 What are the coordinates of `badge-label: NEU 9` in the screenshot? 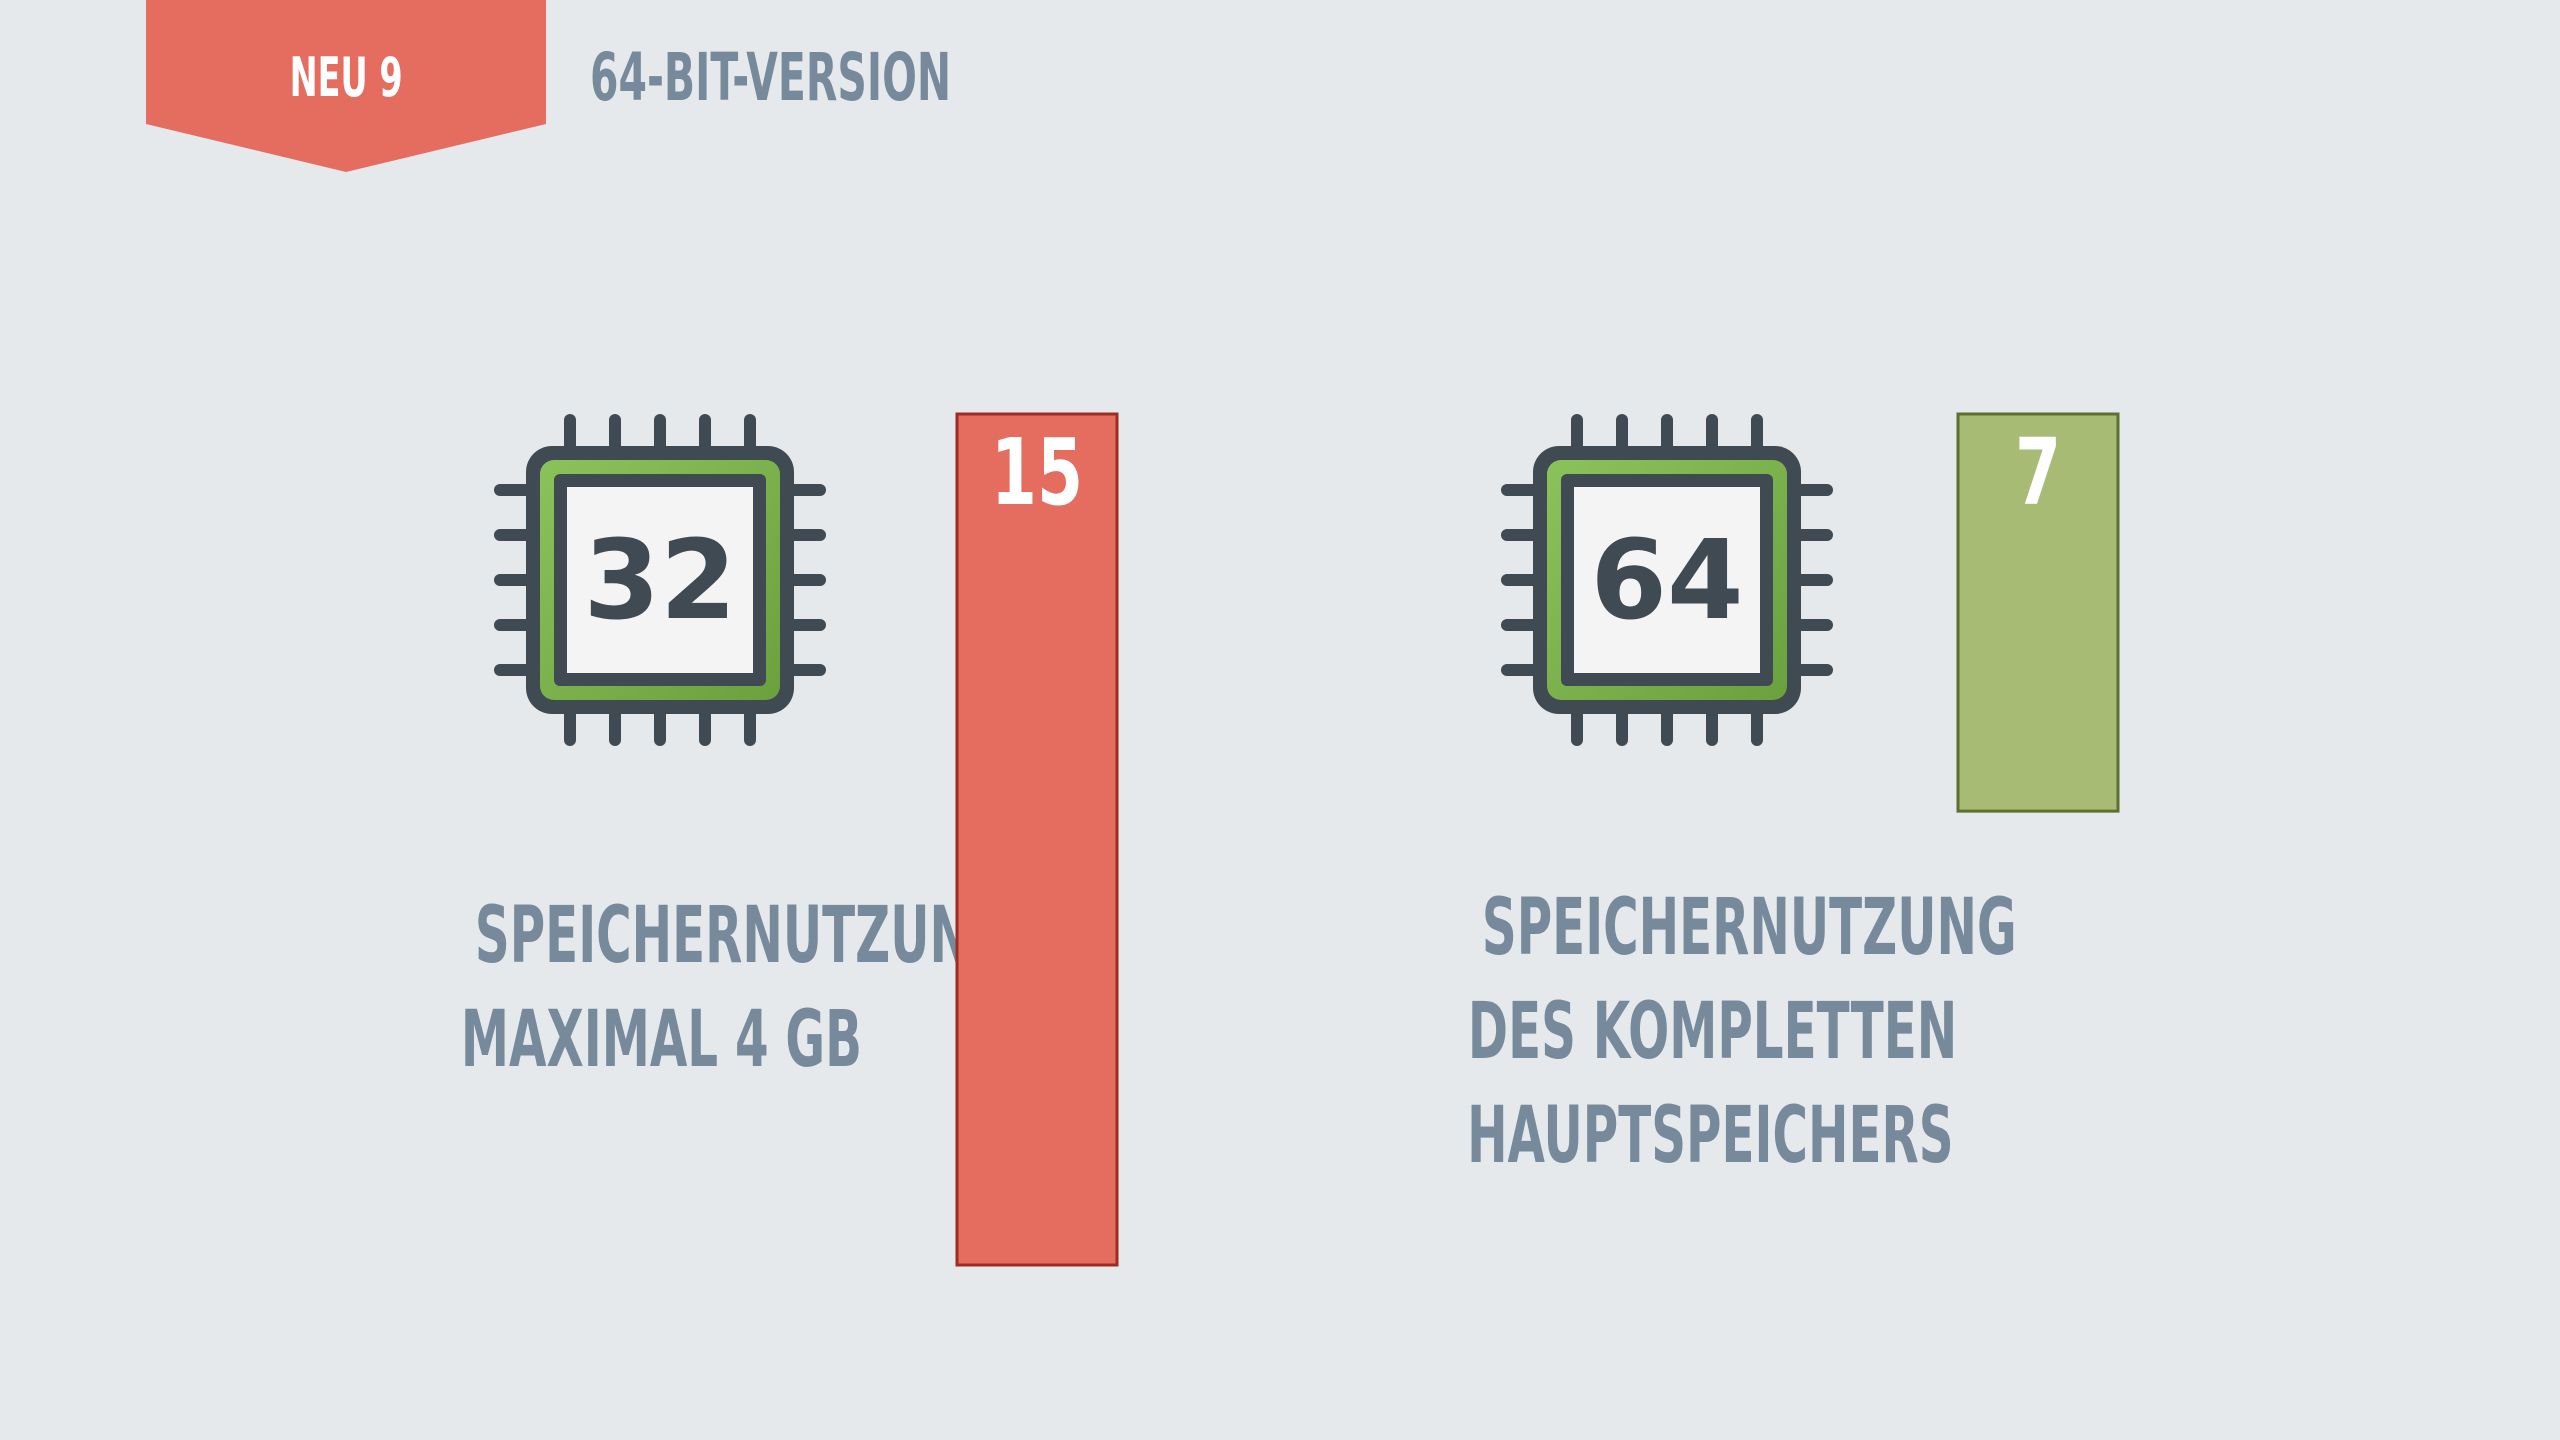 It's located at (346, 77).